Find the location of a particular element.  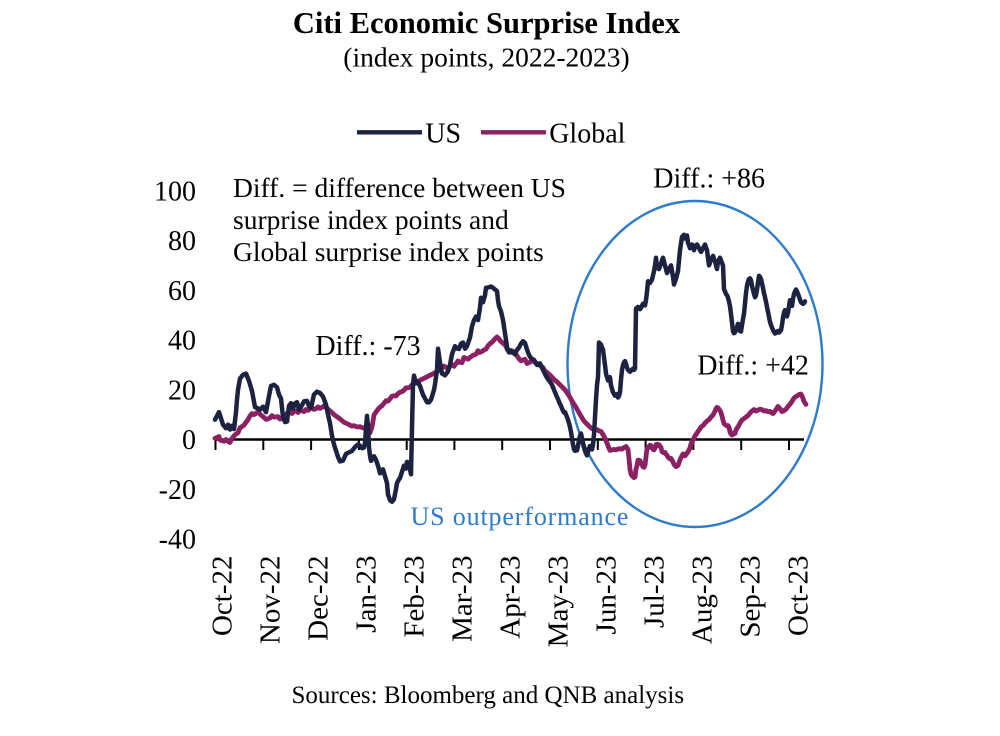

svg-text: 20 is located at coordinates (182, 390).